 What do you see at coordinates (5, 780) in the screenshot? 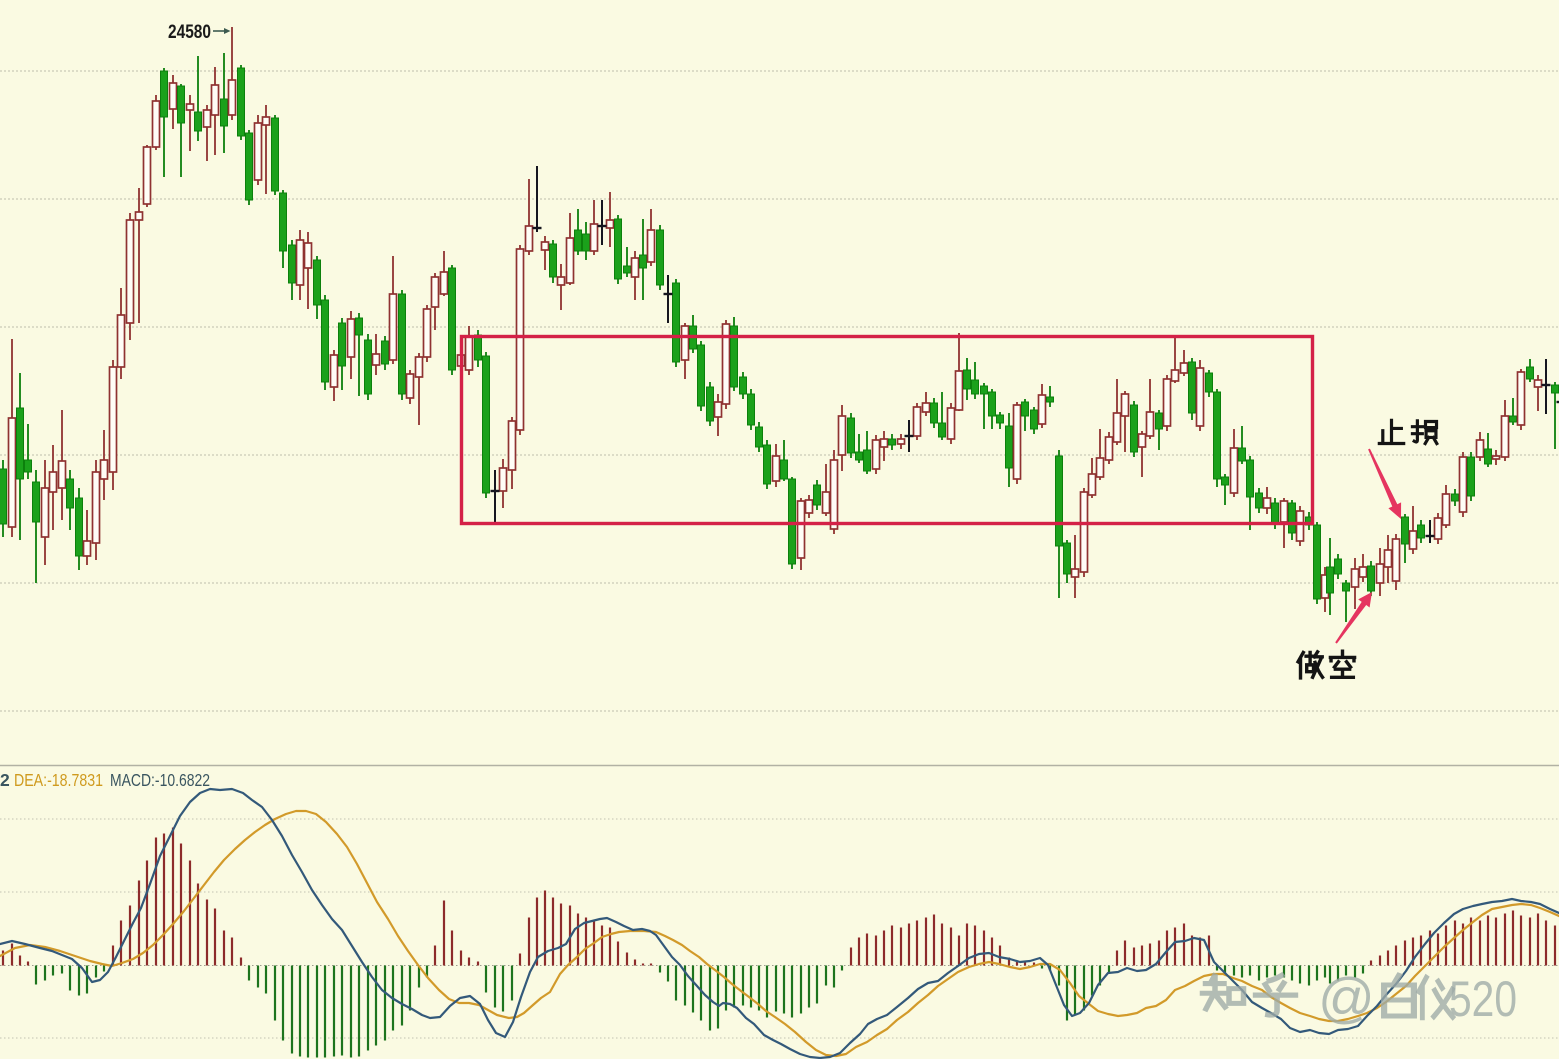
I see `svg-text: 2` at bounding box center [5, 780].